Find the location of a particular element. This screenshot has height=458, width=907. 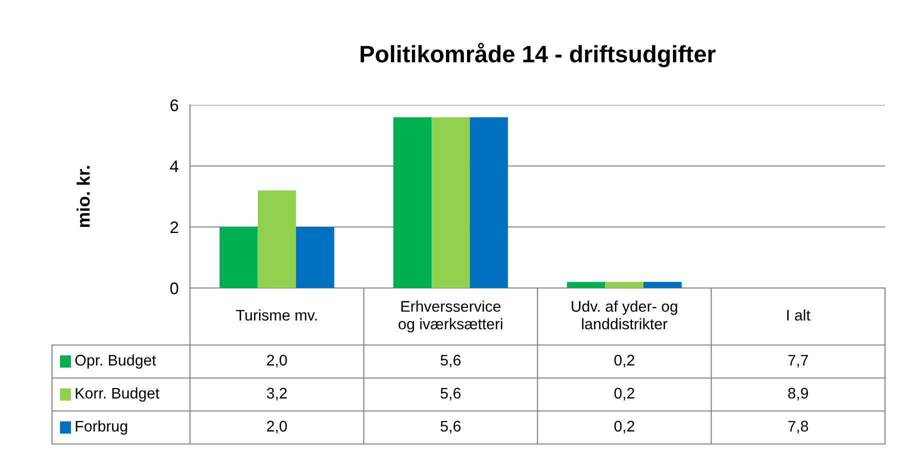

y-tick-label: 0 is located at coordinates (174, 288).